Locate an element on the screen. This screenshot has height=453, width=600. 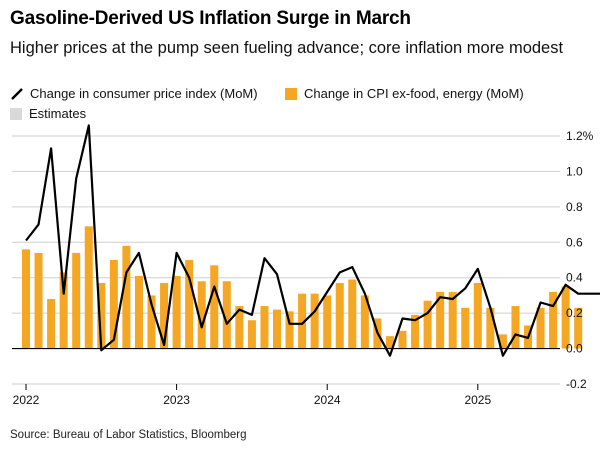
legend-label-cpi: Change in consumer price index (MoM) is located at coordinates (144, 93).